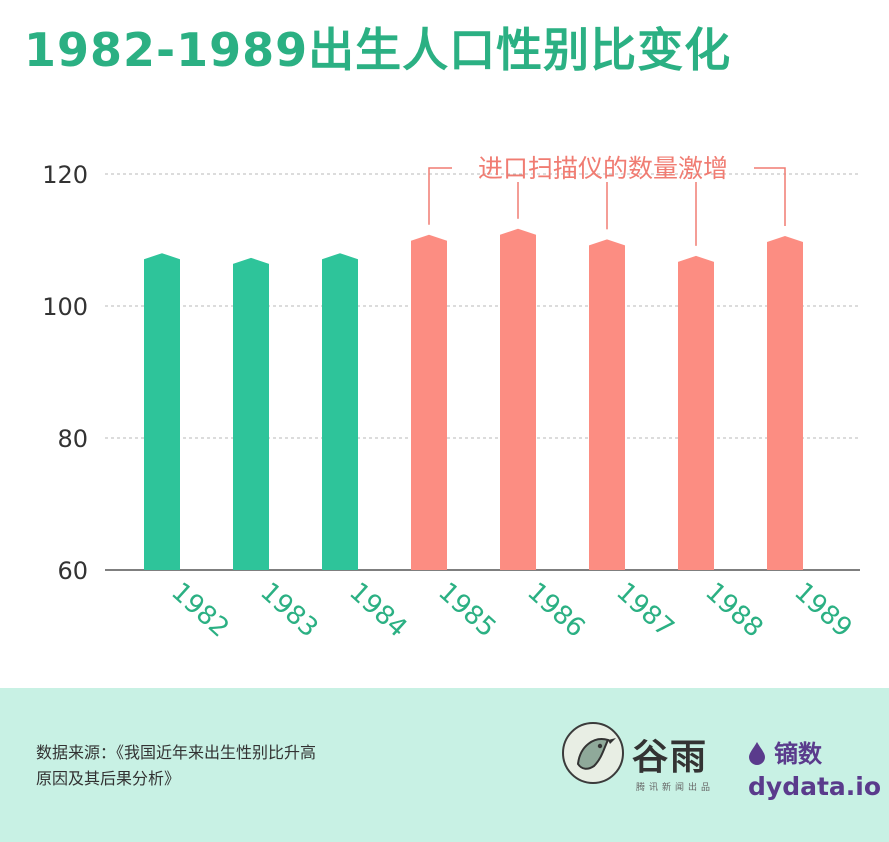  I want to click on bar-1982, so click(162, 411).